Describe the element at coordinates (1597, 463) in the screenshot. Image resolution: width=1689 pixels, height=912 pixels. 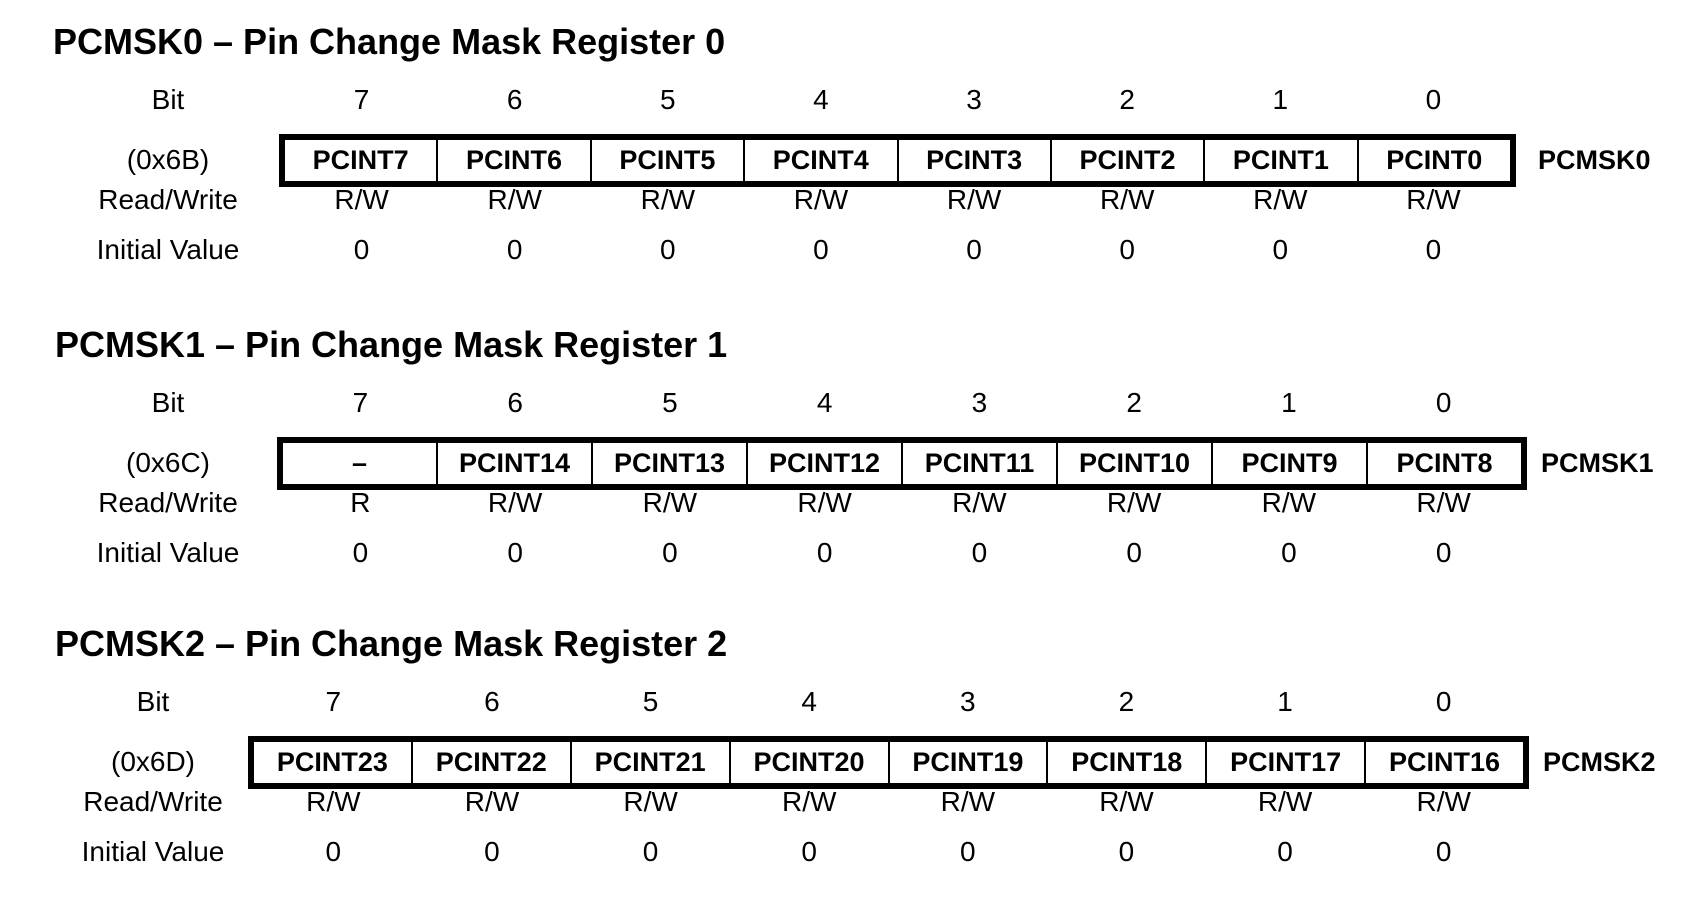
I see `register-name: PCMSK1` at that location.